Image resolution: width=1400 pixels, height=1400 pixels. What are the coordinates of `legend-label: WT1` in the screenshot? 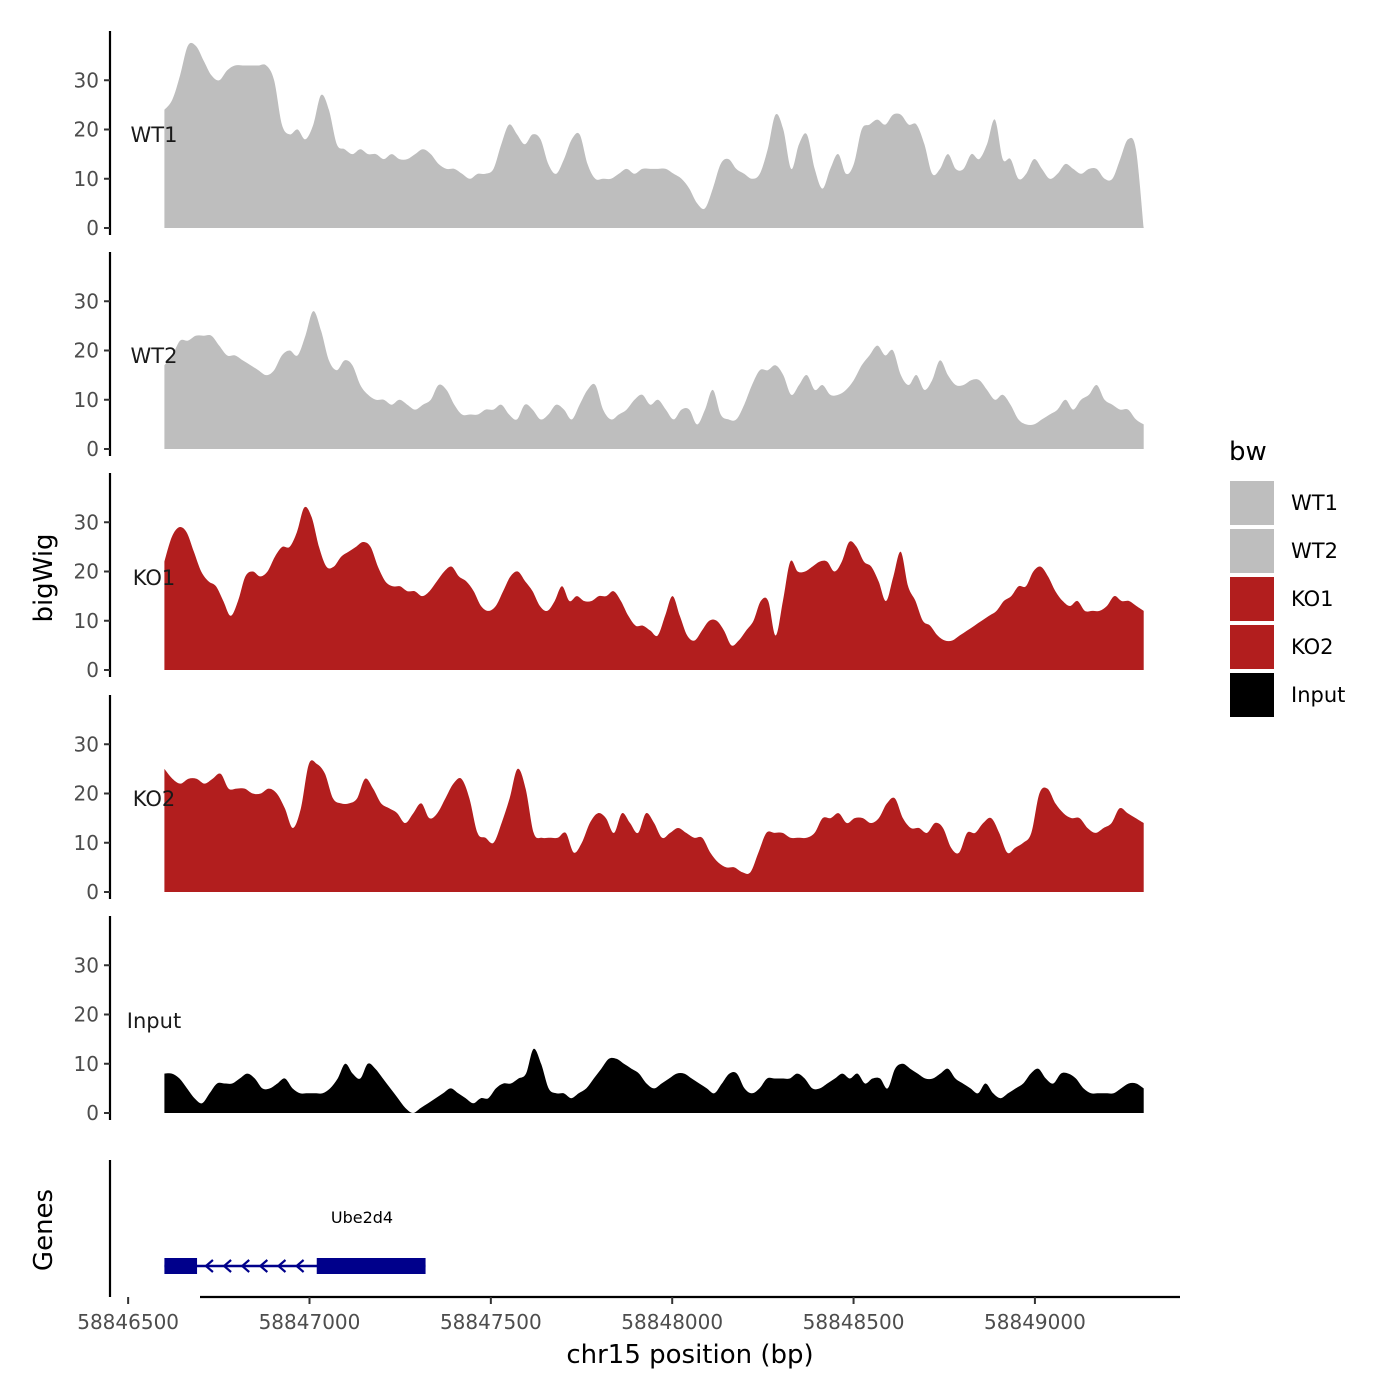 It's located at (1314, 503).